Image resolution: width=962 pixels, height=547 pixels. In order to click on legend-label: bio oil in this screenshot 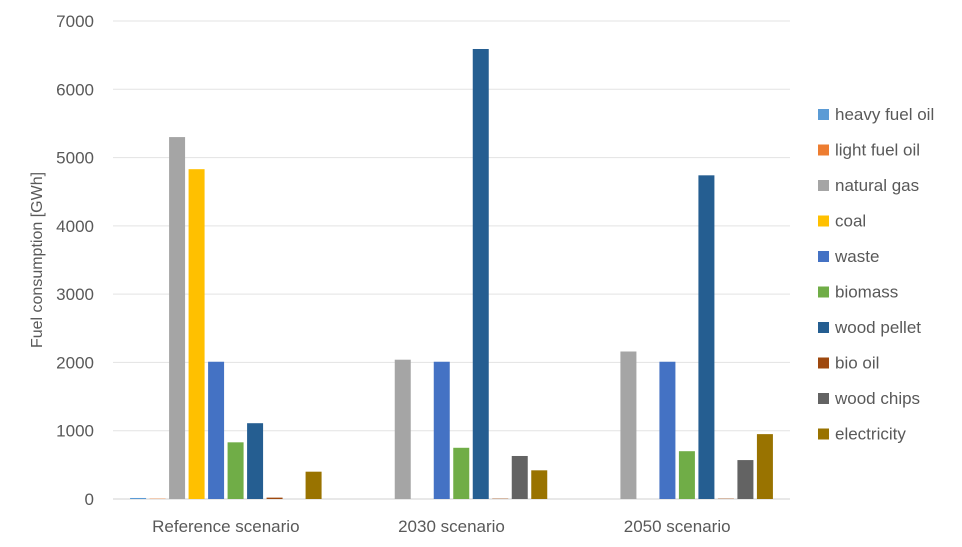, I will do `click(857, 363)`.